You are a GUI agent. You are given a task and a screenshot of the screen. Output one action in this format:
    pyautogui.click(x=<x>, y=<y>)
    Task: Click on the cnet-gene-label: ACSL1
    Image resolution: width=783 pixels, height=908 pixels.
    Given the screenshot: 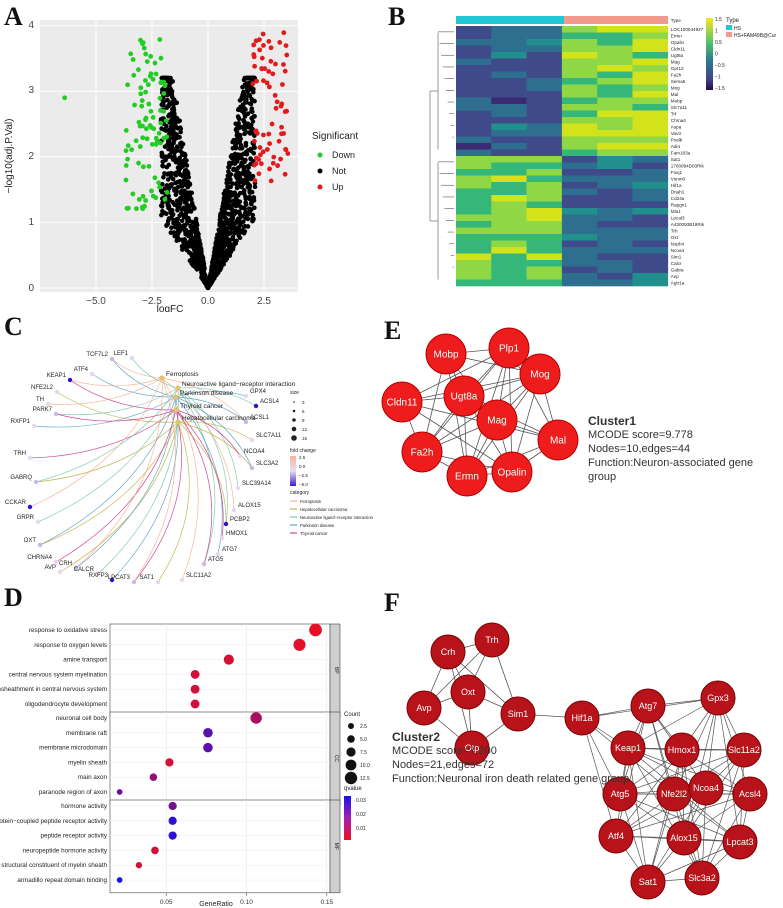 What is the action you would take?
    pyautogui.click(x=260, y=418)
    